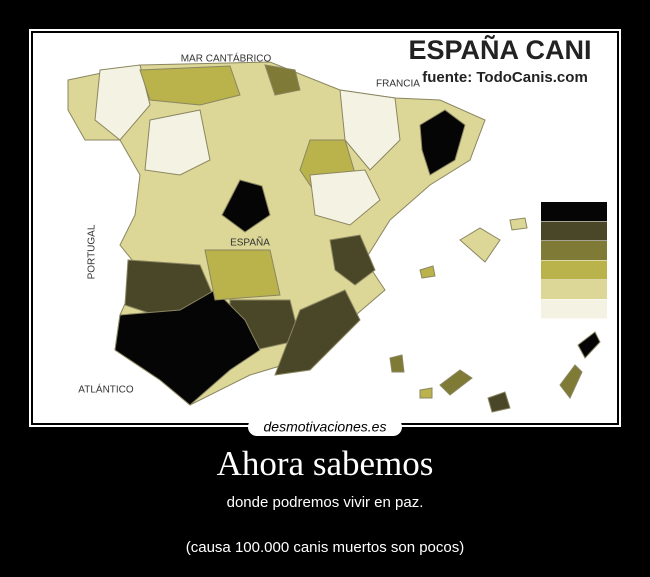 The height and width of the screenshot is (577, 650). What do you see at coordinates (325, 502) in the screenshot?
I see `caption-line: donde podremos vivir en paz.` at bounding box center [325, 502].